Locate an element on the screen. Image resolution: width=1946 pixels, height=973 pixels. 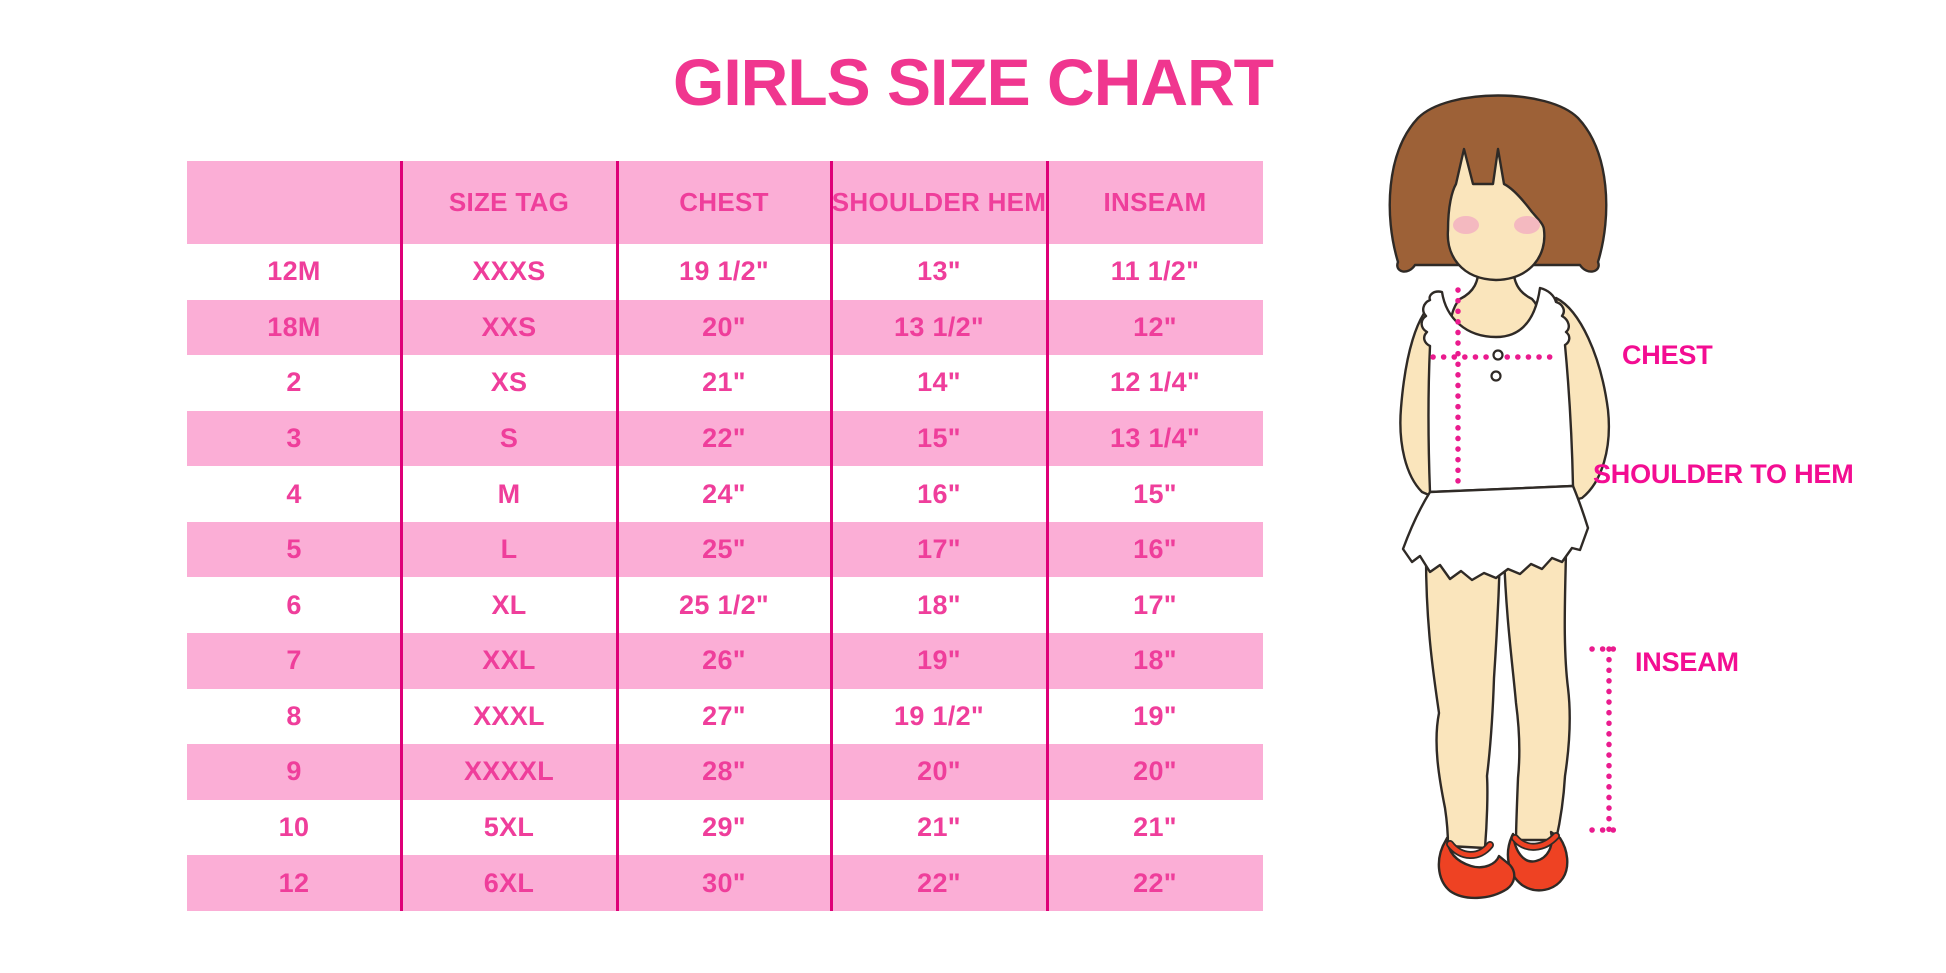
table-row: 18M XXS 20" 13 1/2" 12" is located at coordinates (725, 327).